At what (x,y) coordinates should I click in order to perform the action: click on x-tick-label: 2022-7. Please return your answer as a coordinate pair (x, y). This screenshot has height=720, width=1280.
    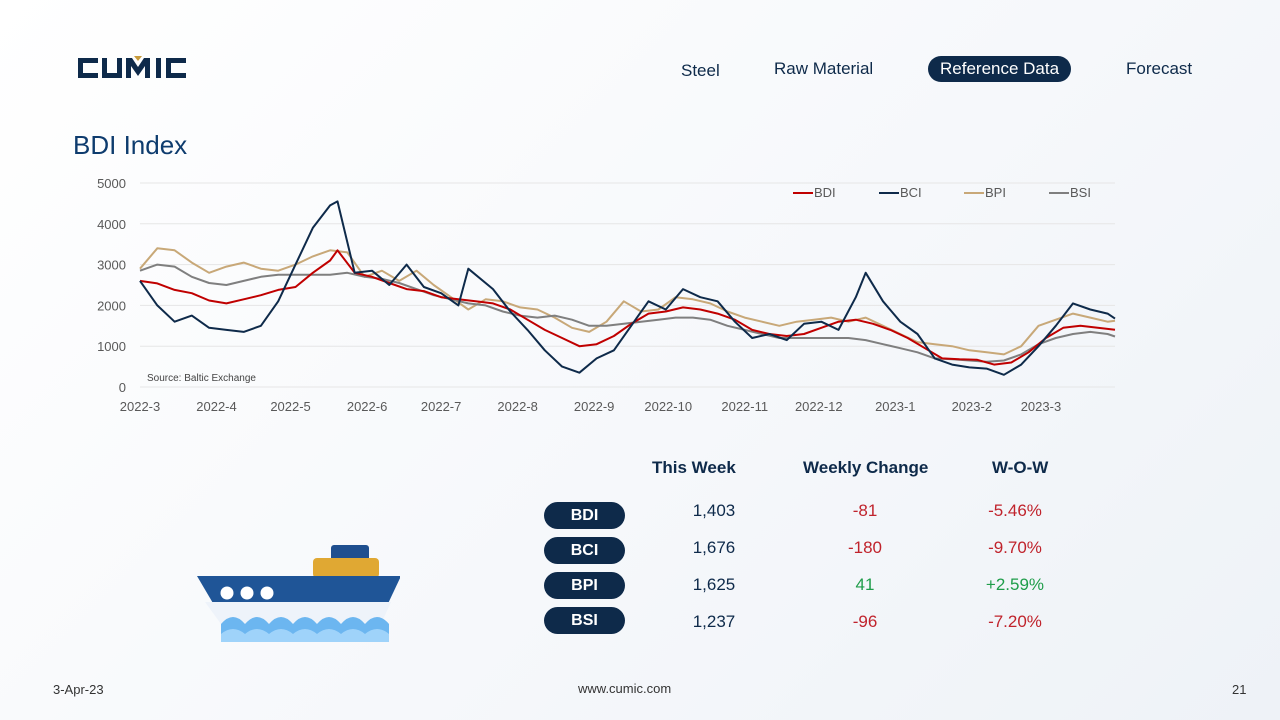
    Looking at the image, I should click on (441, 406).